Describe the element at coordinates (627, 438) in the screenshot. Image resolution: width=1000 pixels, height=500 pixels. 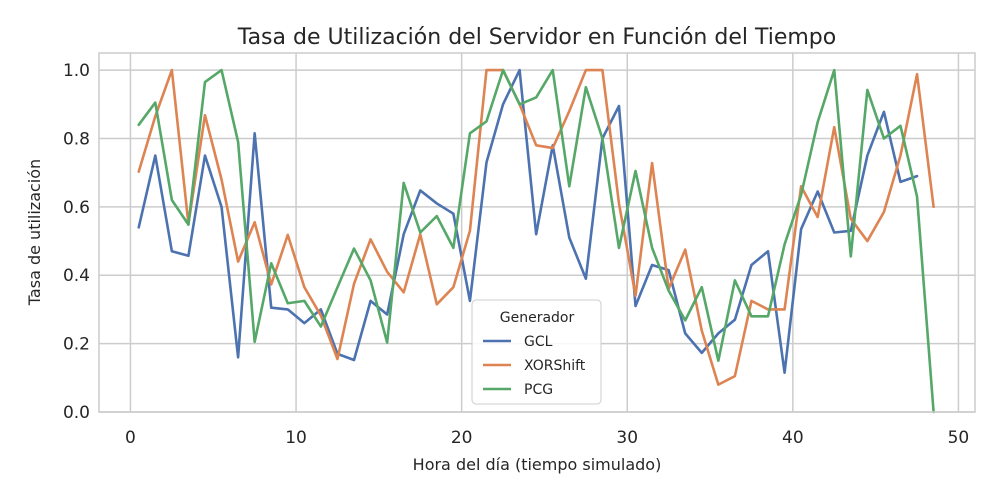
I see `x-tick-label: 30` at that location.